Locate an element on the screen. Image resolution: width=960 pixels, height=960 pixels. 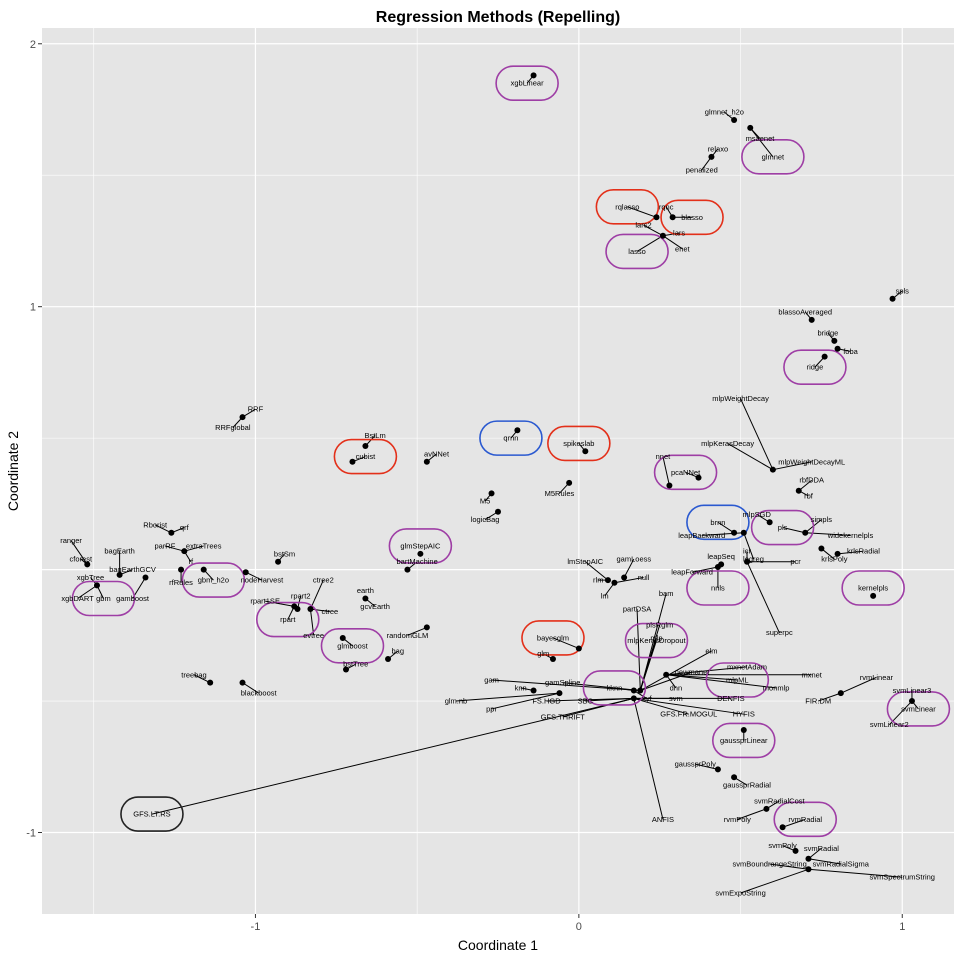
point-label: rvmLinear is located at coordinates (877, 677).